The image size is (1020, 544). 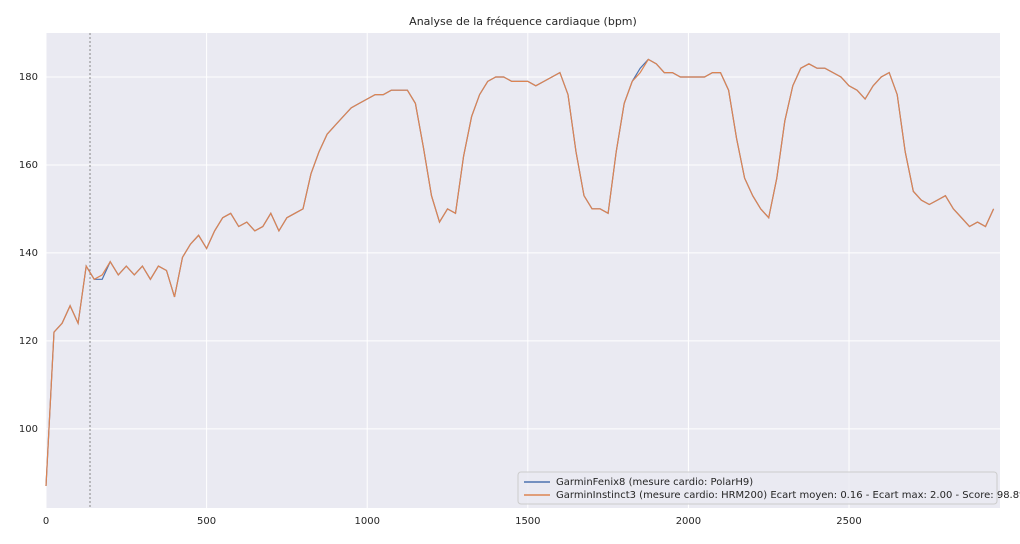 What do you see at coordinates (757, 488) in the screenshot?
I see `legend-box` at bounding box center [757, 488].